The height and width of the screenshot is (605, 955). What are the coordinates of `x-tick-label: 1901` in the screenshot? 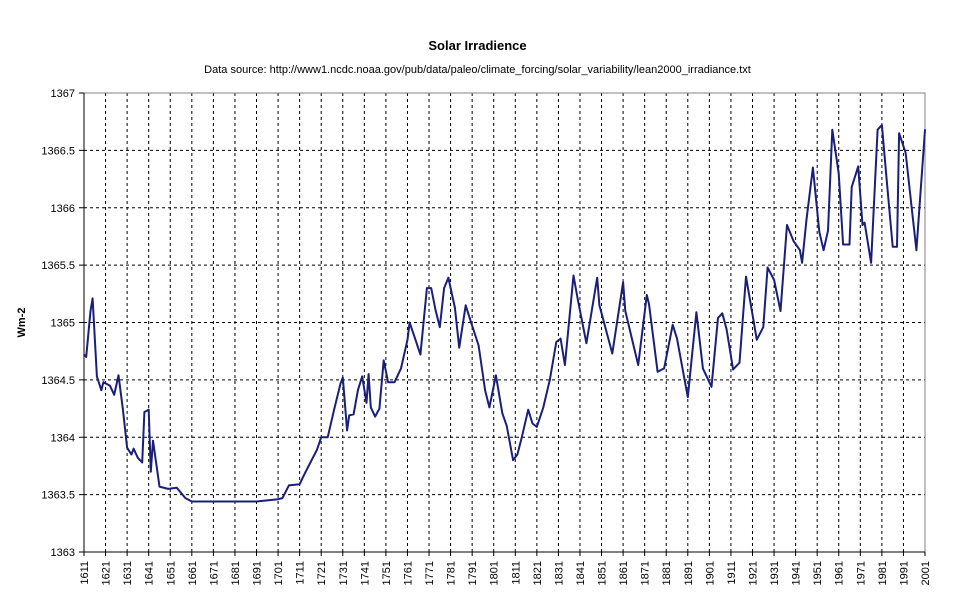 It's located at (710, 573).